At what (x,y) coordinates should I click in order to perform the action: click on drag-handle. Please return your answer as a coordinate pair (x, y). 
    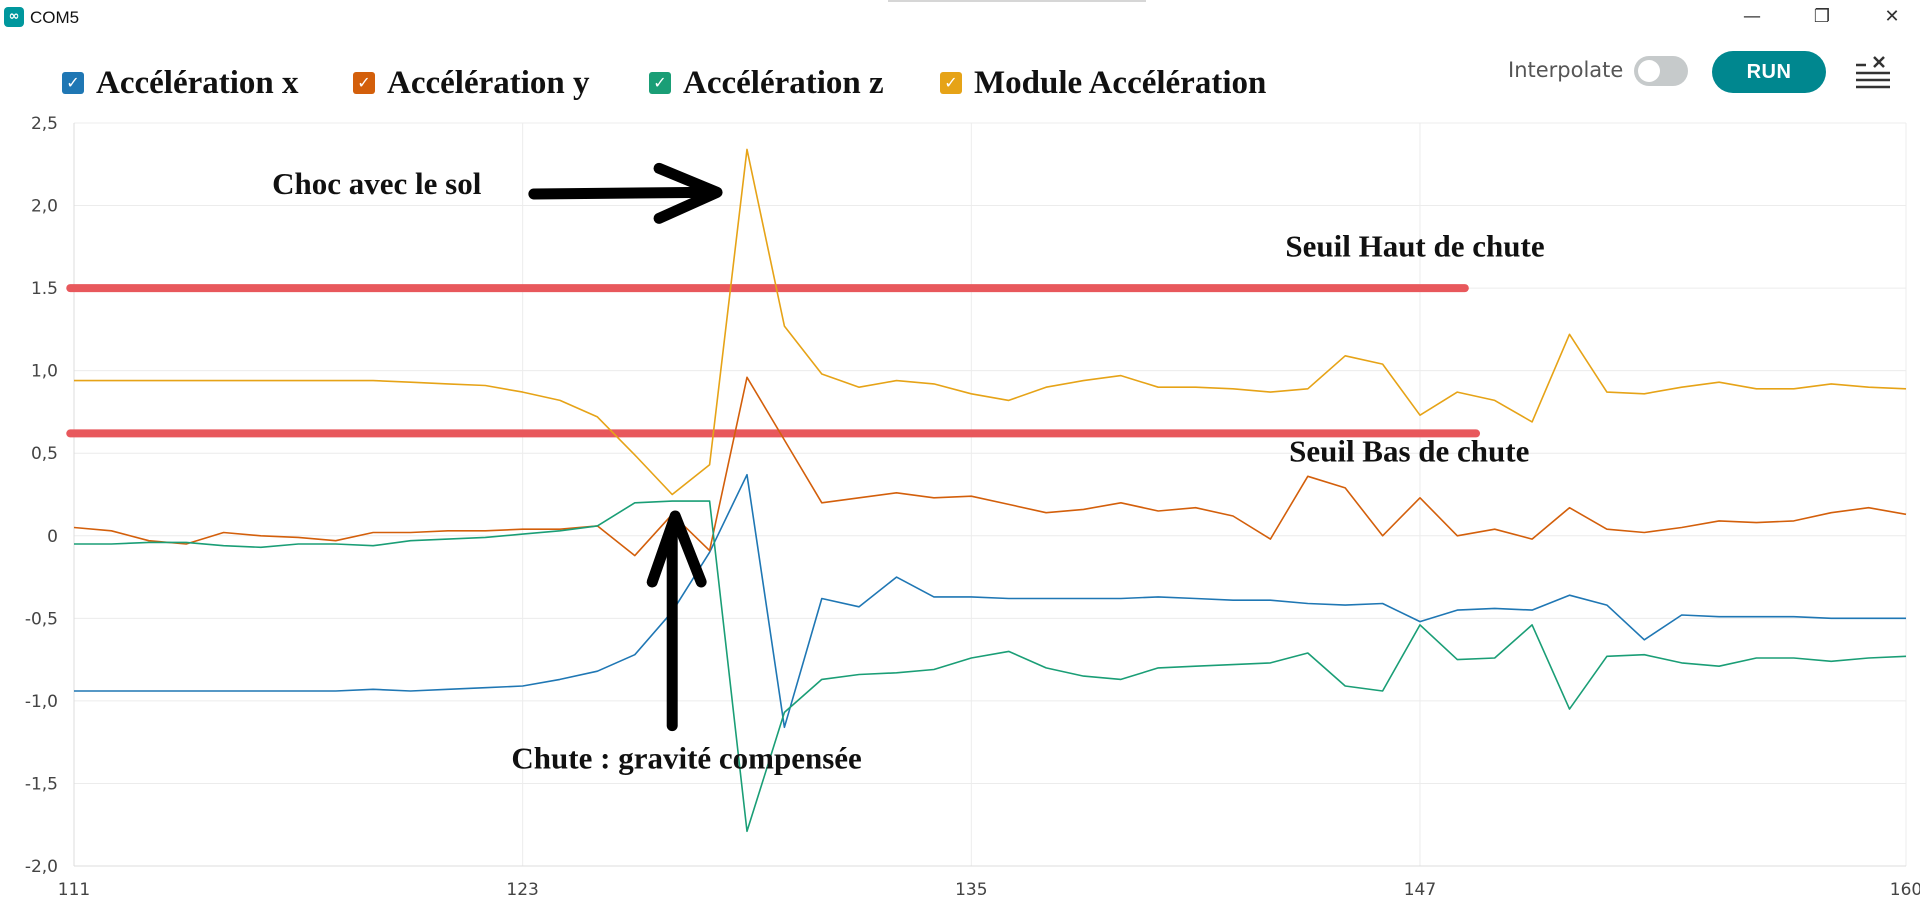
    Looking at the image, I should click on (1017, 1).